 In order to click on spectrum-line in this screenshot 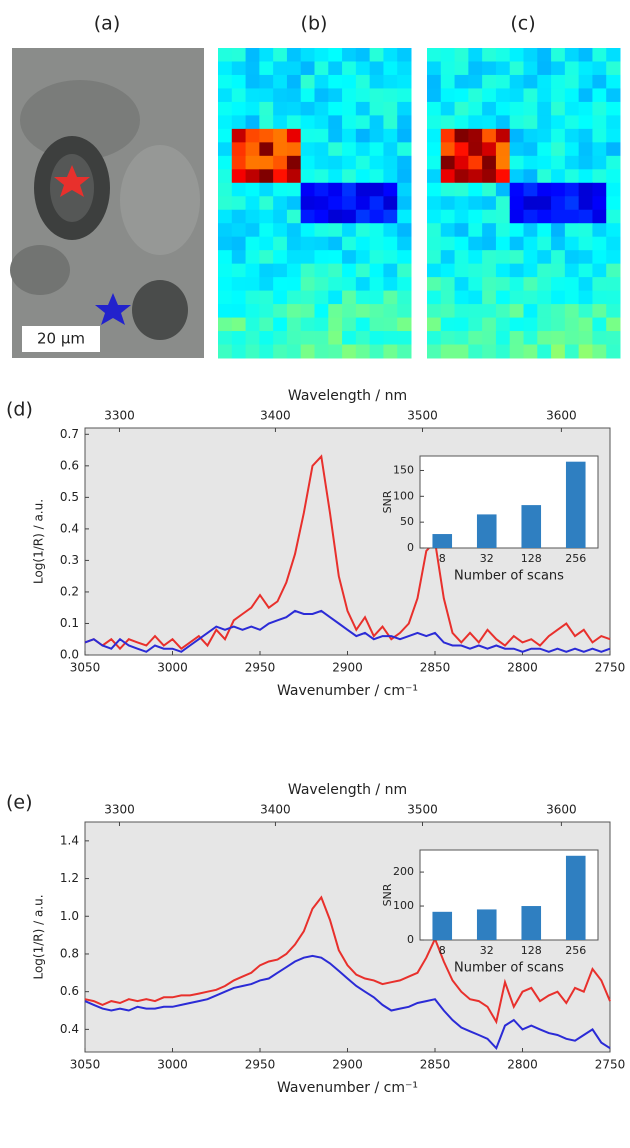, I will do `click(347, 1002)`.